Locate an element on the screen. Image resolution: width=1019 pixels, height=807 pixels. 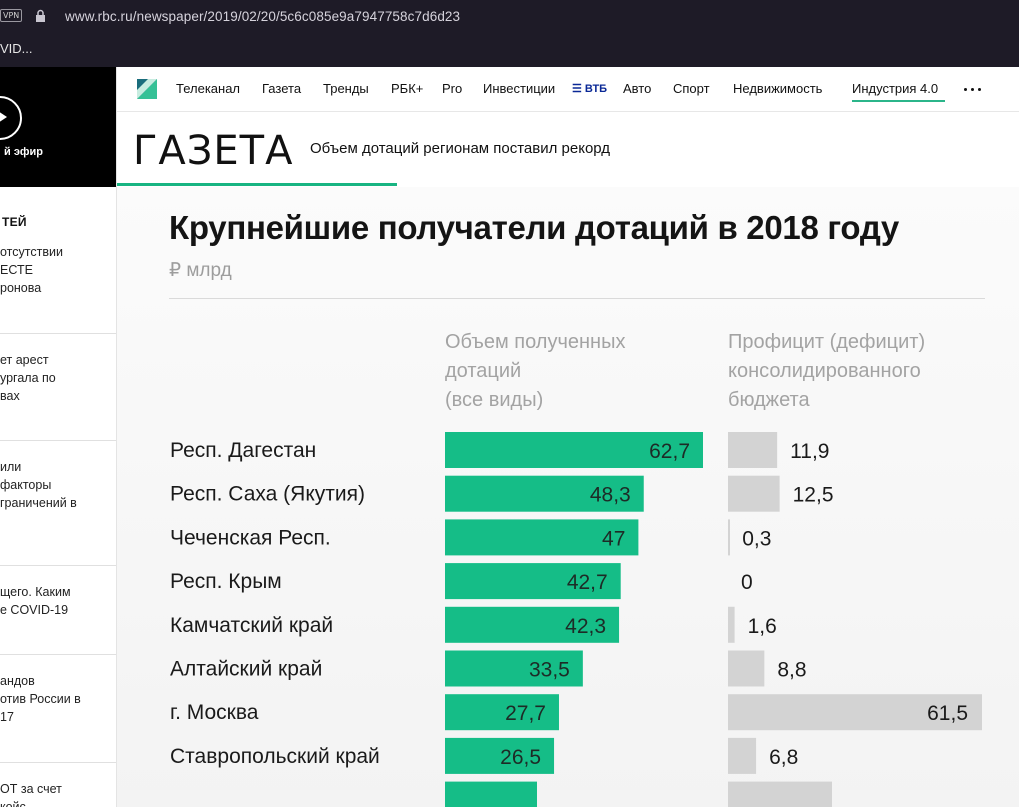
chart-divider is located at coordinates (577, 298).